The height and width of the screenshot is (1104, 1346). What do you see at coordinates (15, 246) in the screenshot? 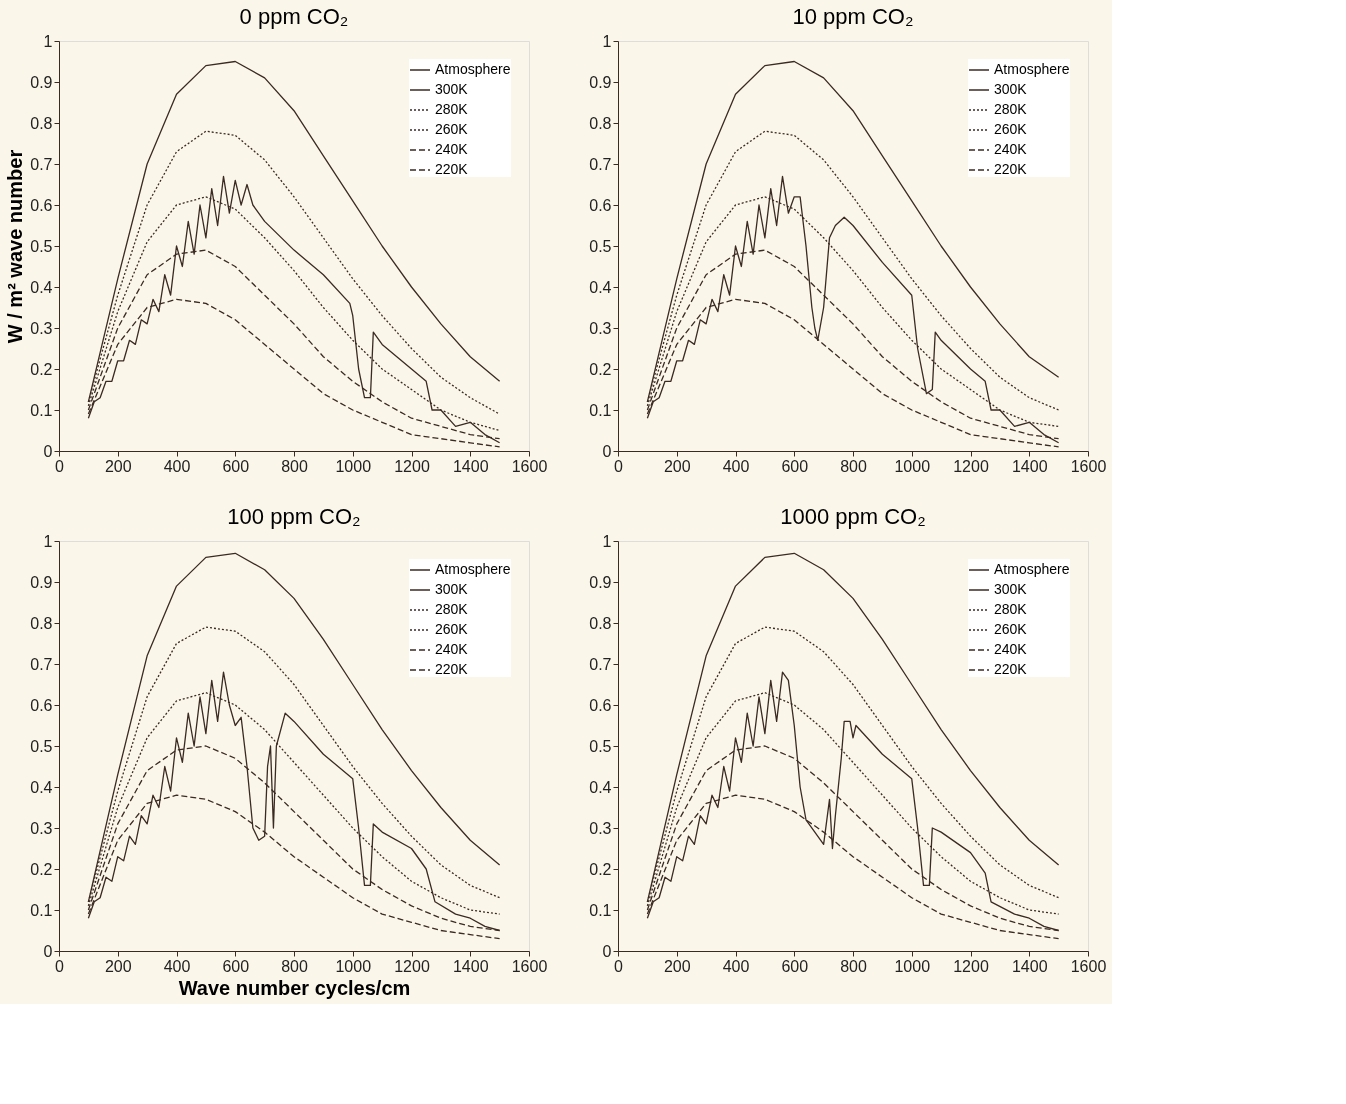
I see `y-axis-title: W / m² wave number` at bounding box center [15, 246].